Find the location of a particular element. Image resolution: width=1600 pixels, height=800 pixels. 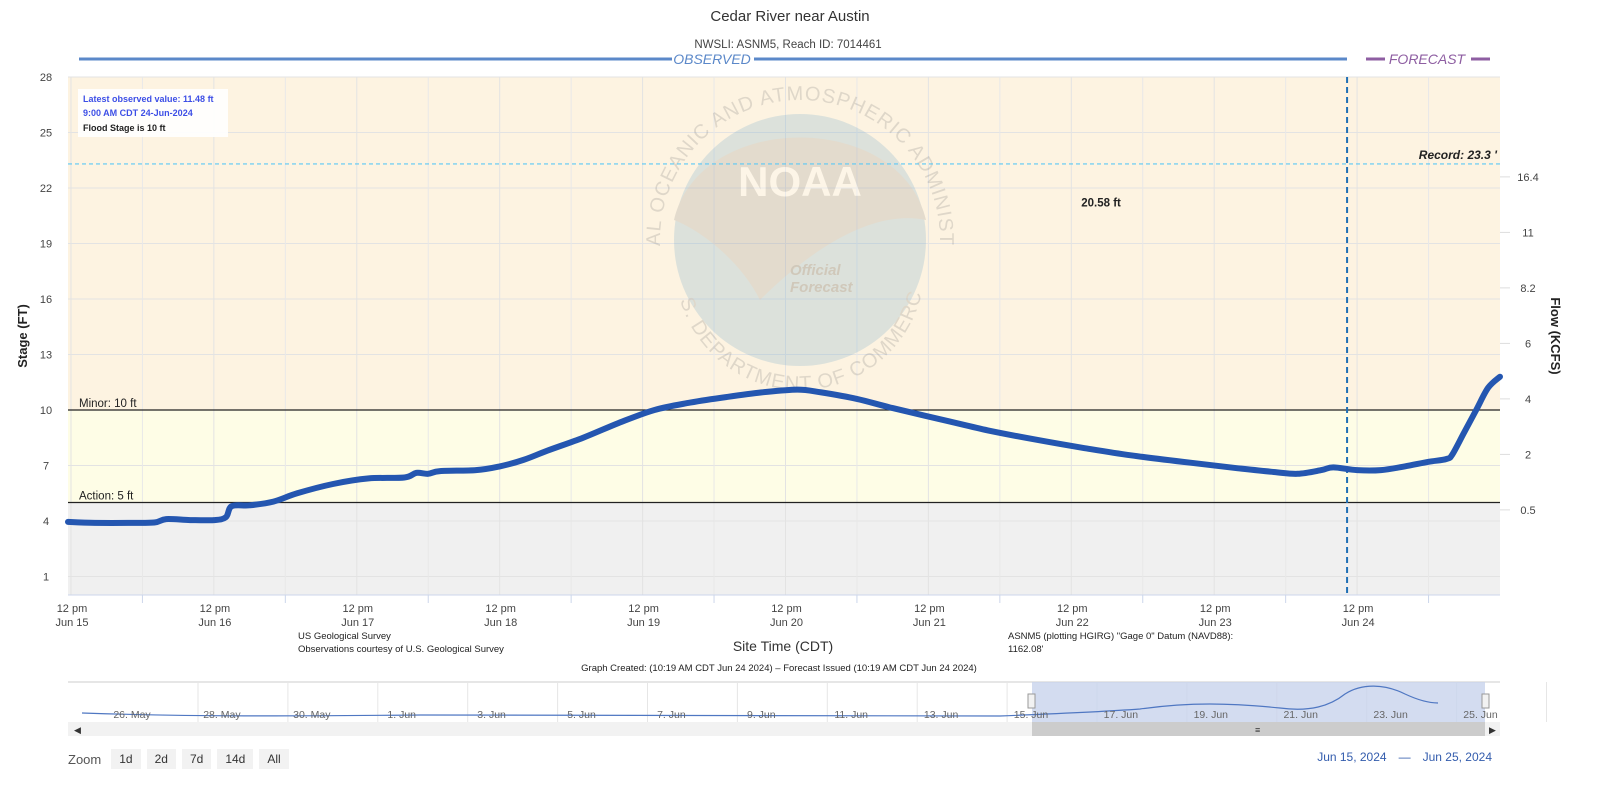

x-tick-label: Jun 22 is located at coordinates (1072, 623).